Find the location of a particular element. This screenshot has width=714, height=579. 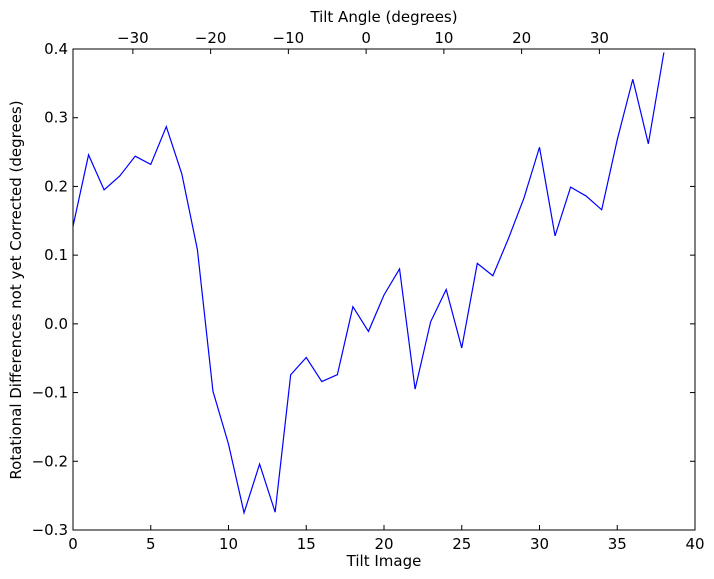

top-tick-label: −30 is located at coordinates (133, 38).